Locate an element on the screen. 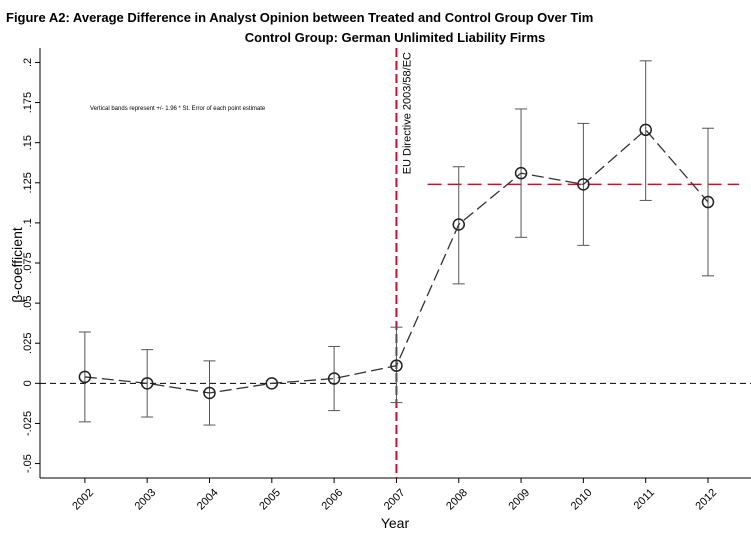  x-tick-label: 2009 is located at coordinates (519, 500).